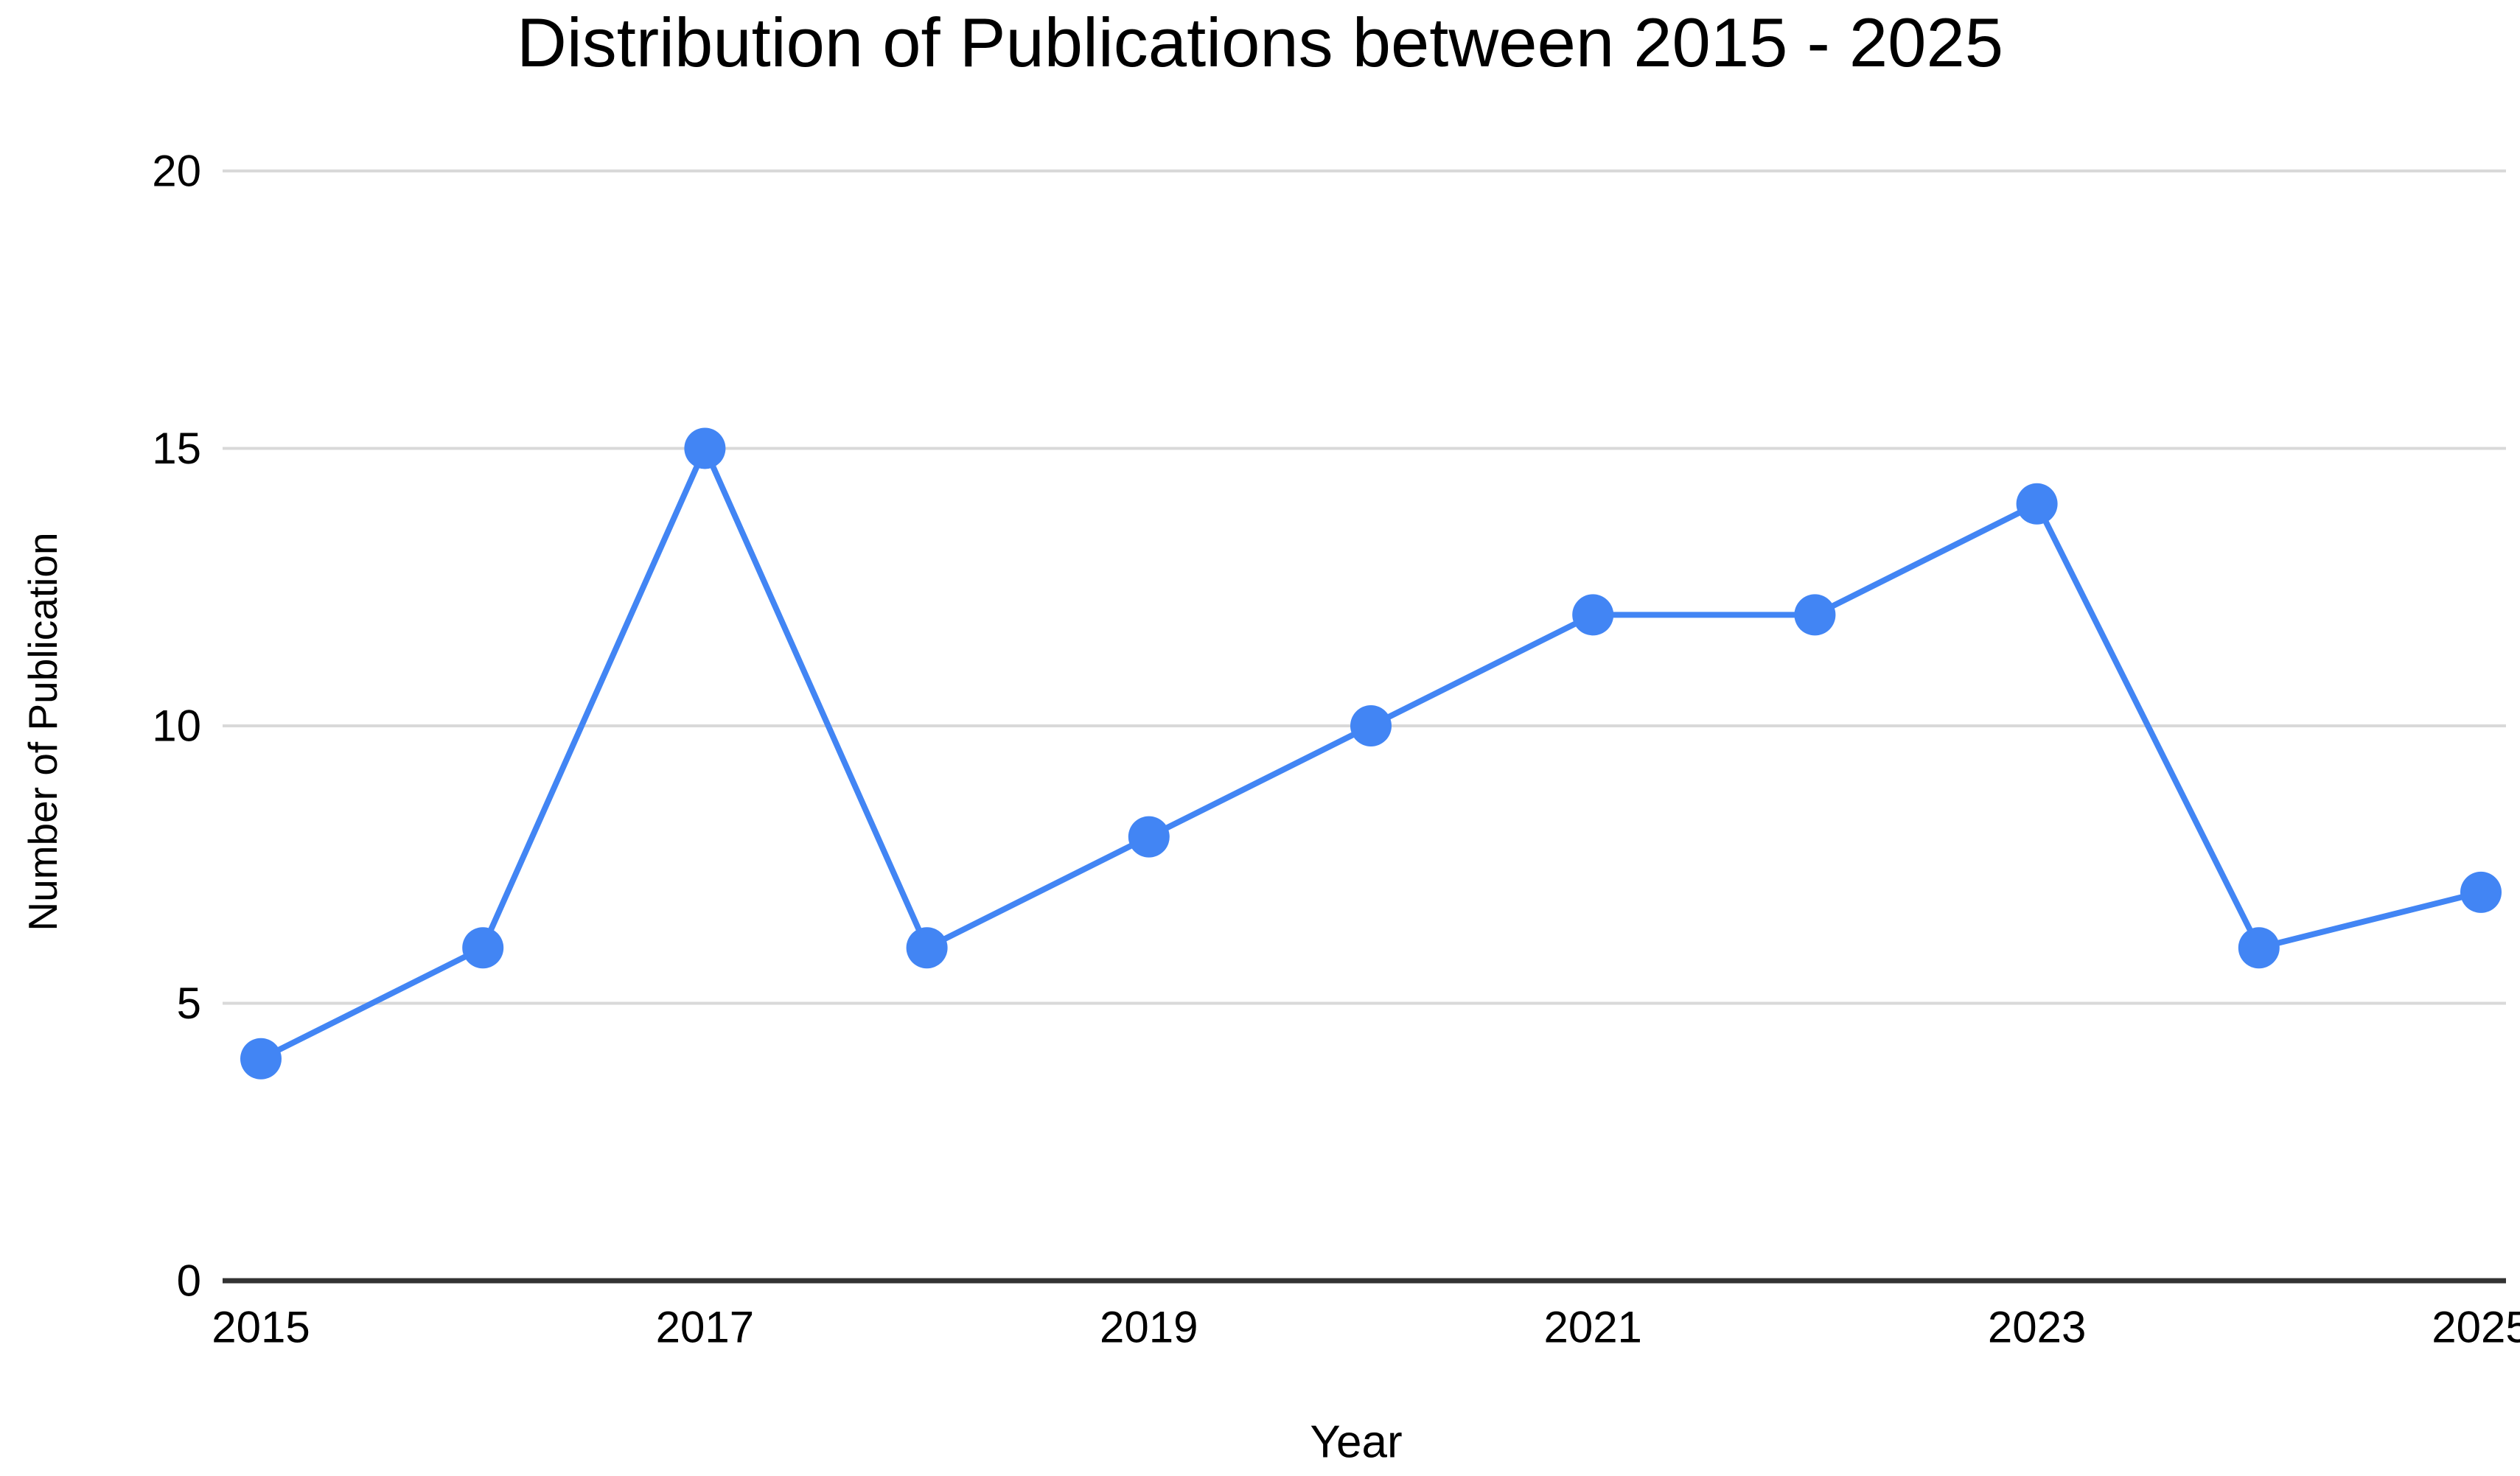  I want to click on x-tick-label: 2021, so click(1592, 1327).